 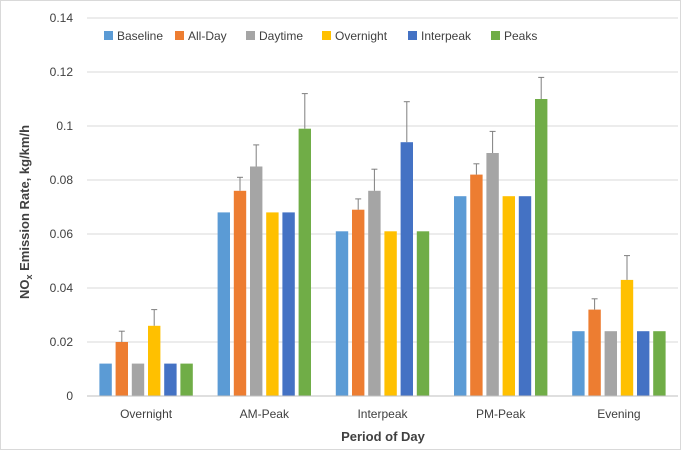 What do you see at coordinates (24, 290) in the screenshot?
I see `y-axis-title-prefix: NO` at bounding box center [24, 290].